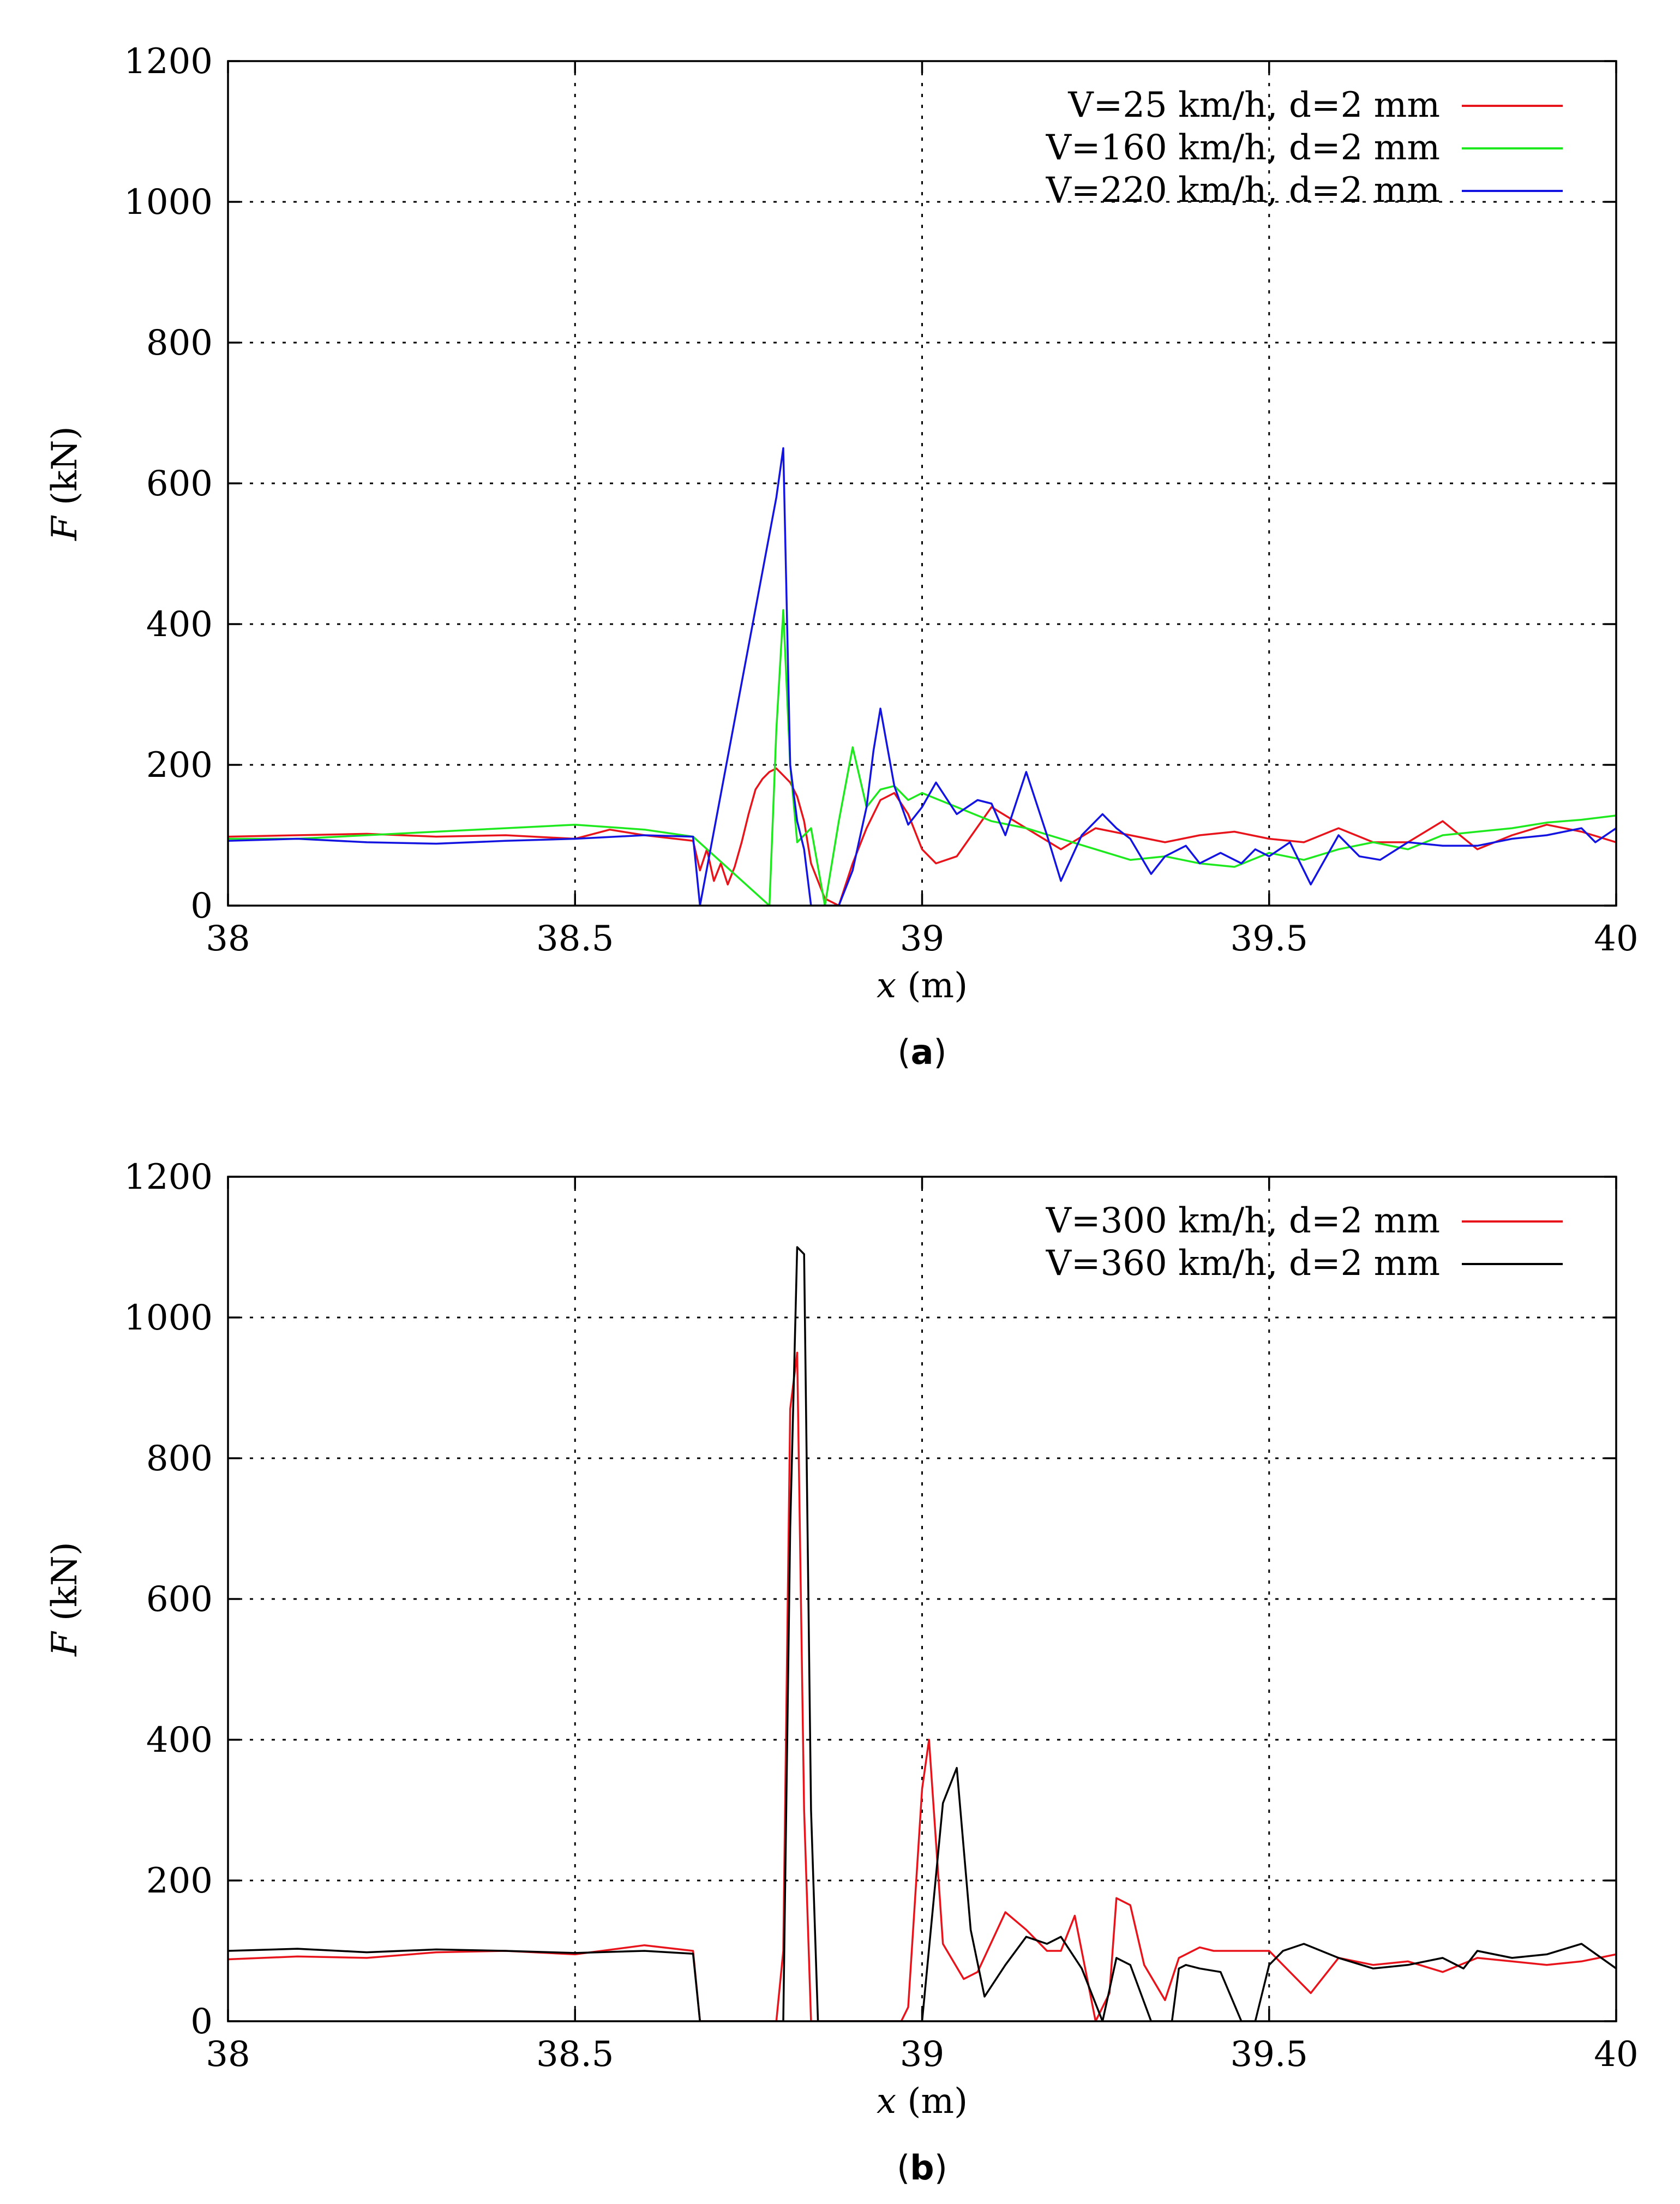 The height and width of the screenshot is (2204, 1680). What do you see at coordinates (179, 1740) in the screenshot?
I see `chart-1-ytick-label-2: 400` at bounding box center [179, 1740].